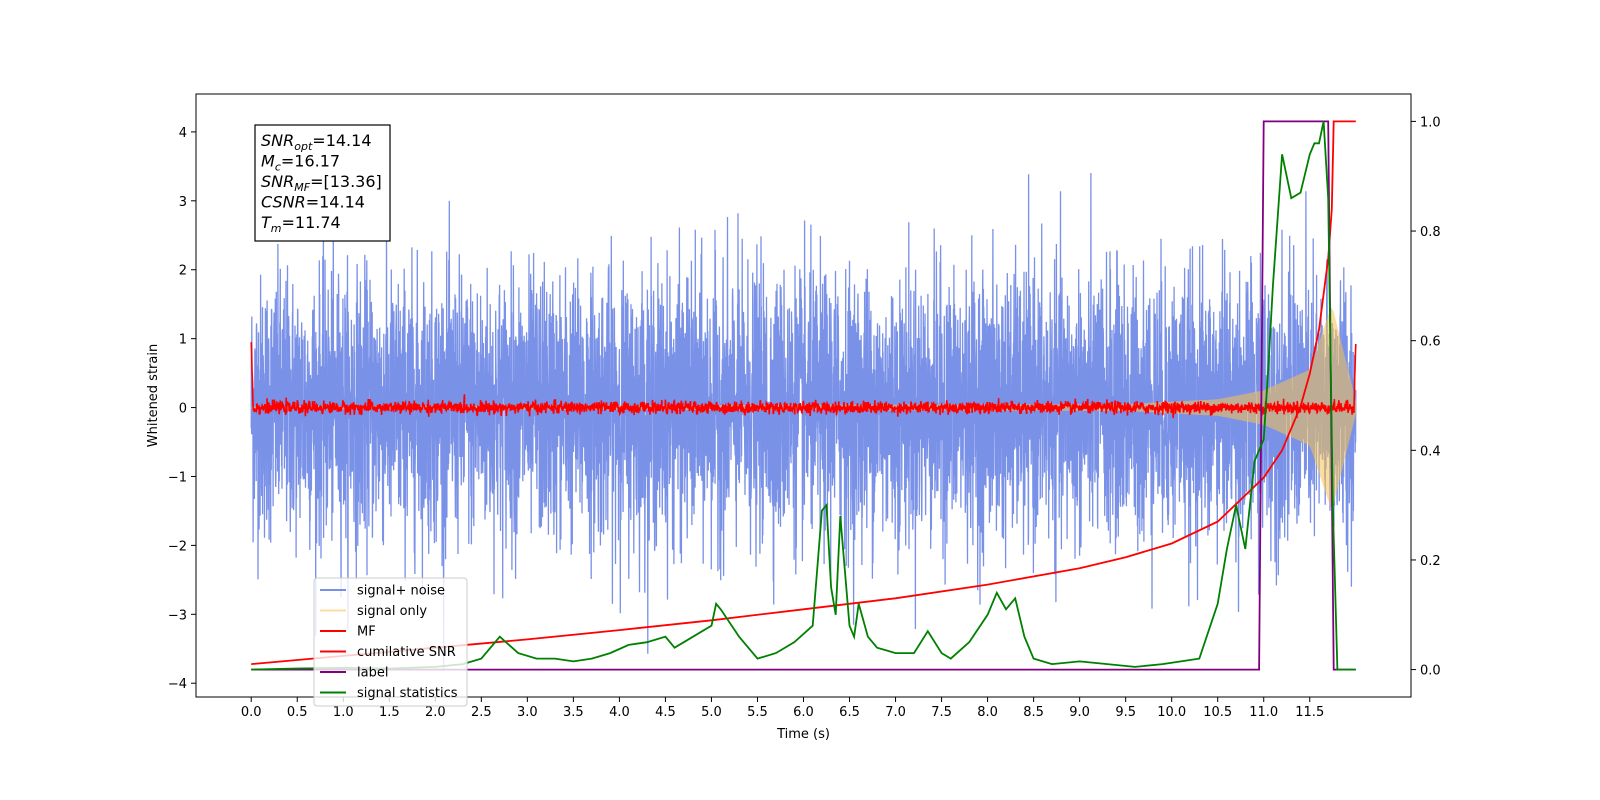  What do you see at coordinates (316, 142) in the screenshot?
I see `annotation-line: SNRopt=14.14` at bounding box center [316, 142].